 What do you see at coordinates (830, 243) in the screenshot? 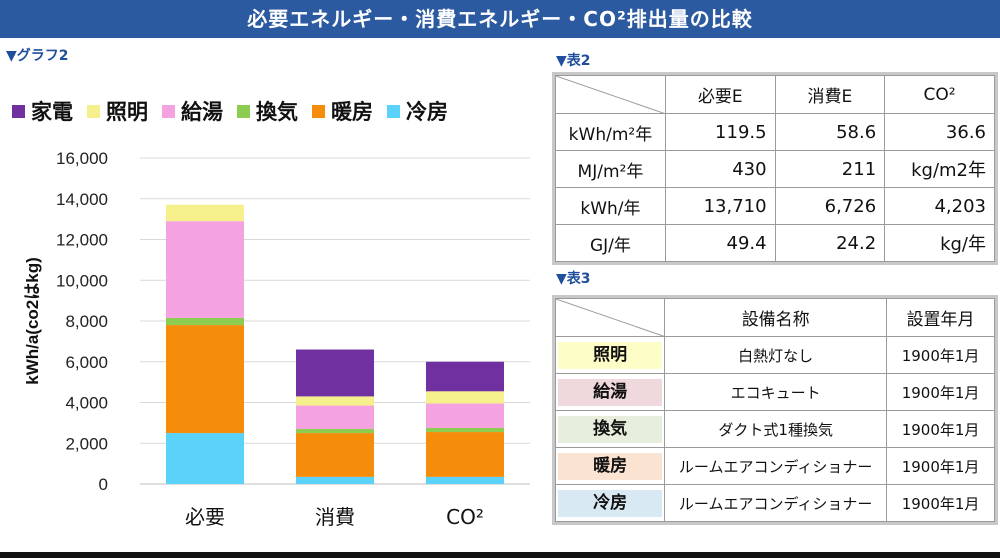
I see `value-cell: 24.2` at bounding box center [830, 243].